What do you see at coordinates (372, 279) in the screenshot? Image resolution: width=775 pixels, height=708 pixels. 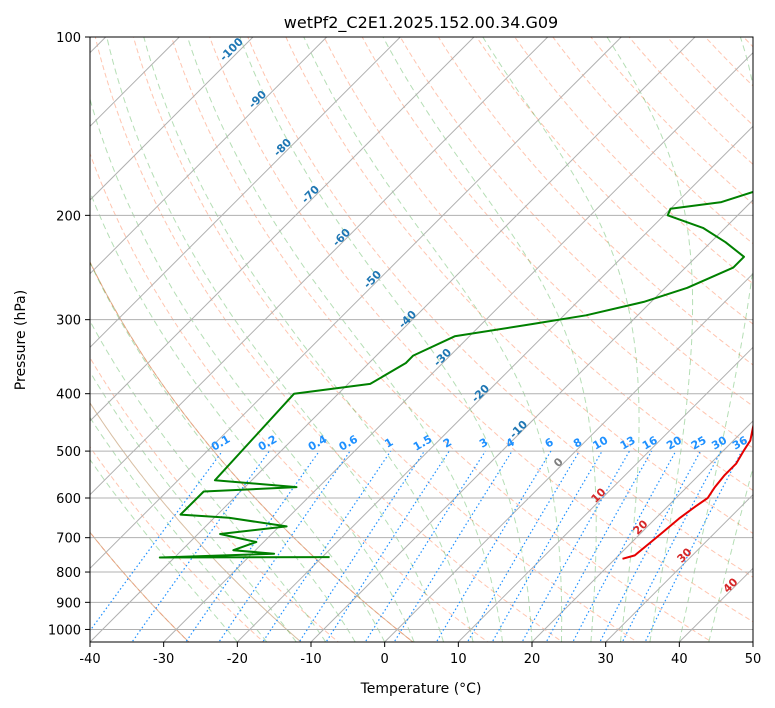 I see `isotherm-label: -50` at bounding box center [372, 279].